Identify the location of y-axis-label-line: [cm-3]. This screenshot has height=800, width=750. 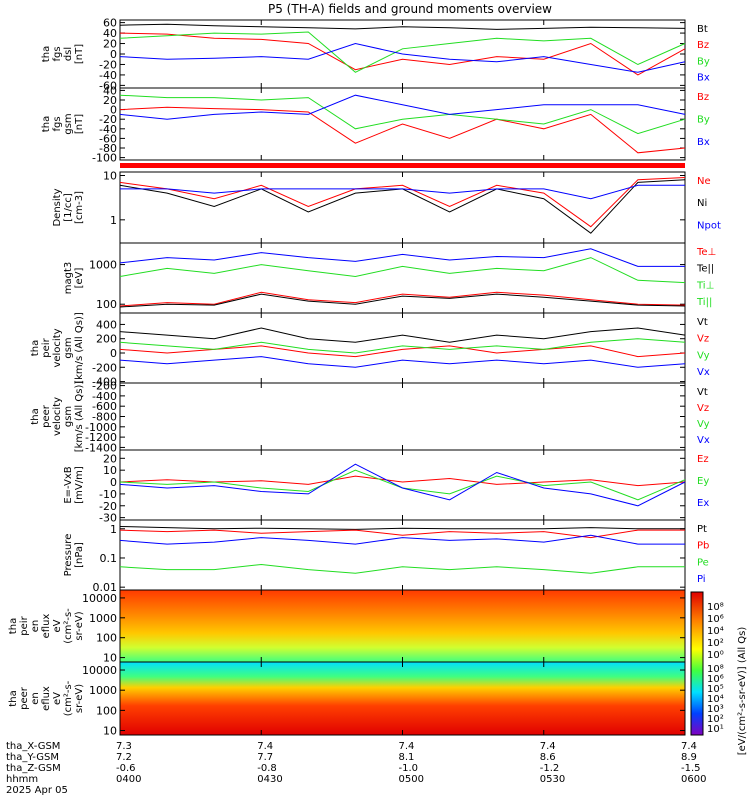
(79, 207).